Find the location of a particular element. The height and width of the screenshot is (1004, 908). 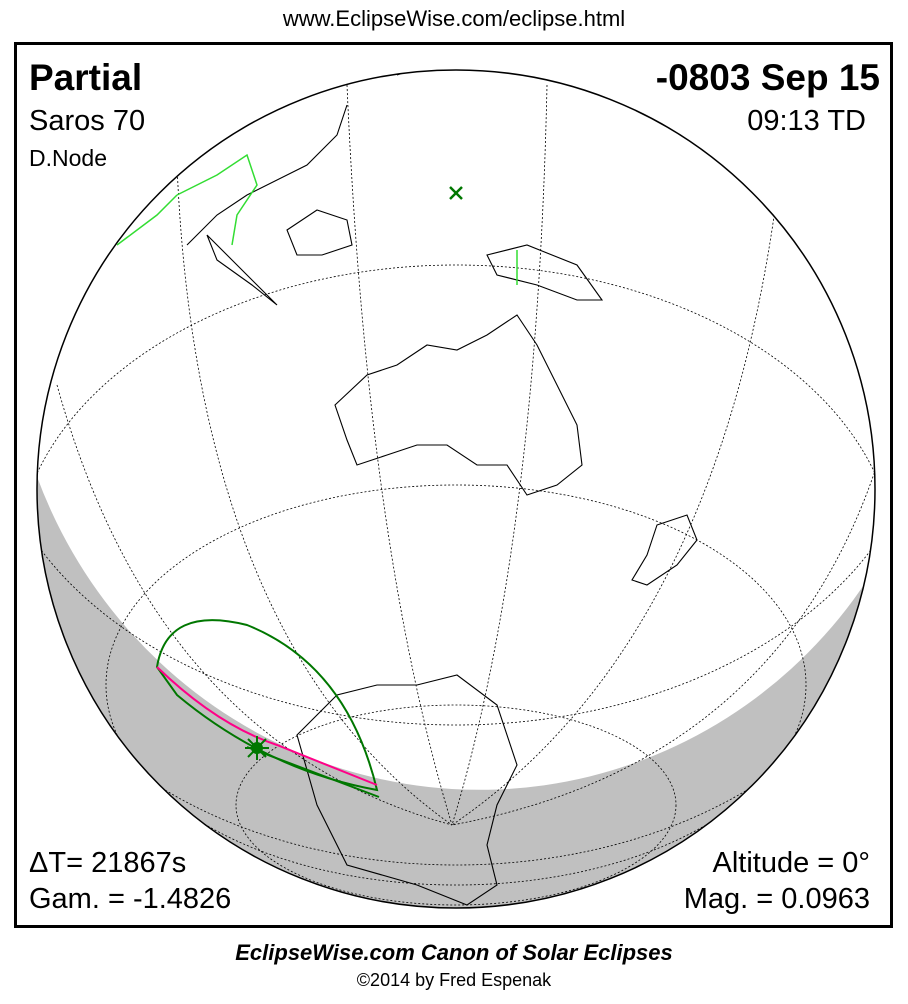

footer-copyright: ©2014 by Fred Espenak is located at coordinates (454, 980).